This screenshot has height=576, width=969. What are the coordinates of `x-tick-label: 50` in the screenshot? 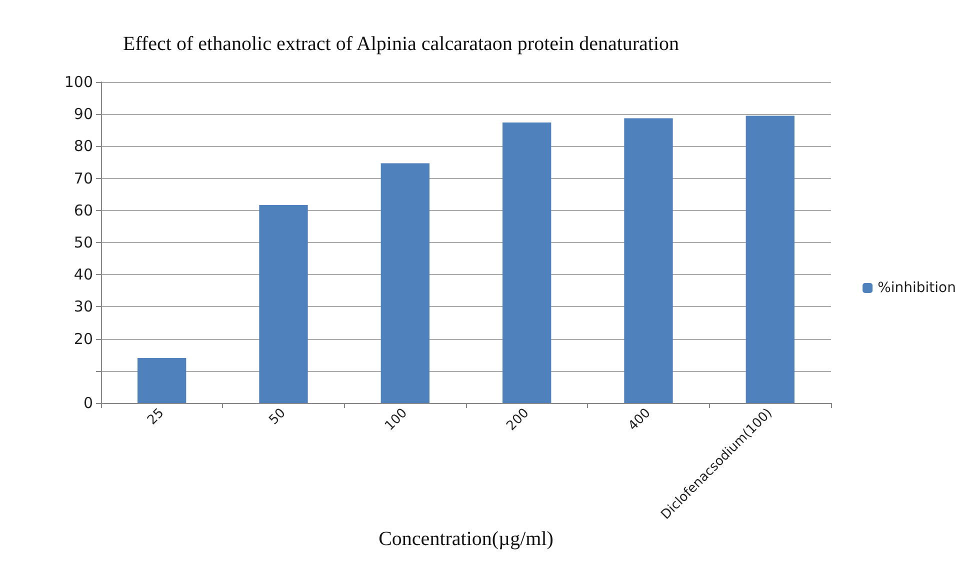 It's located at (277, 417).